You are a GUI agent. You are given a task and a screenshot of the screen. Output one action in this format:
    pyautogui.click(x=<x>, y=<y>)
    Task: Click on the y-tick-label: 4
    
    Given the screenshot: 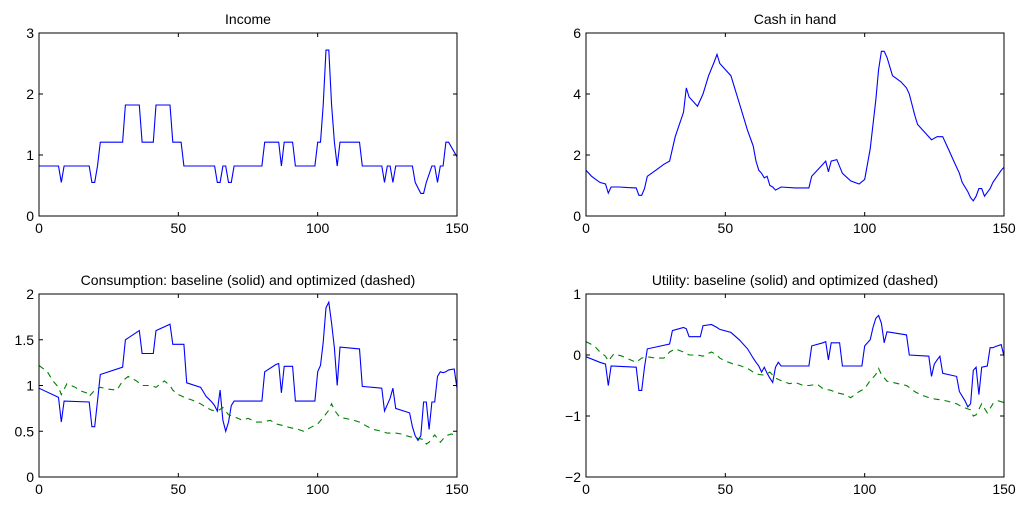 What is the action you would take?
    pyautogui.click(x=577, y=94)
    